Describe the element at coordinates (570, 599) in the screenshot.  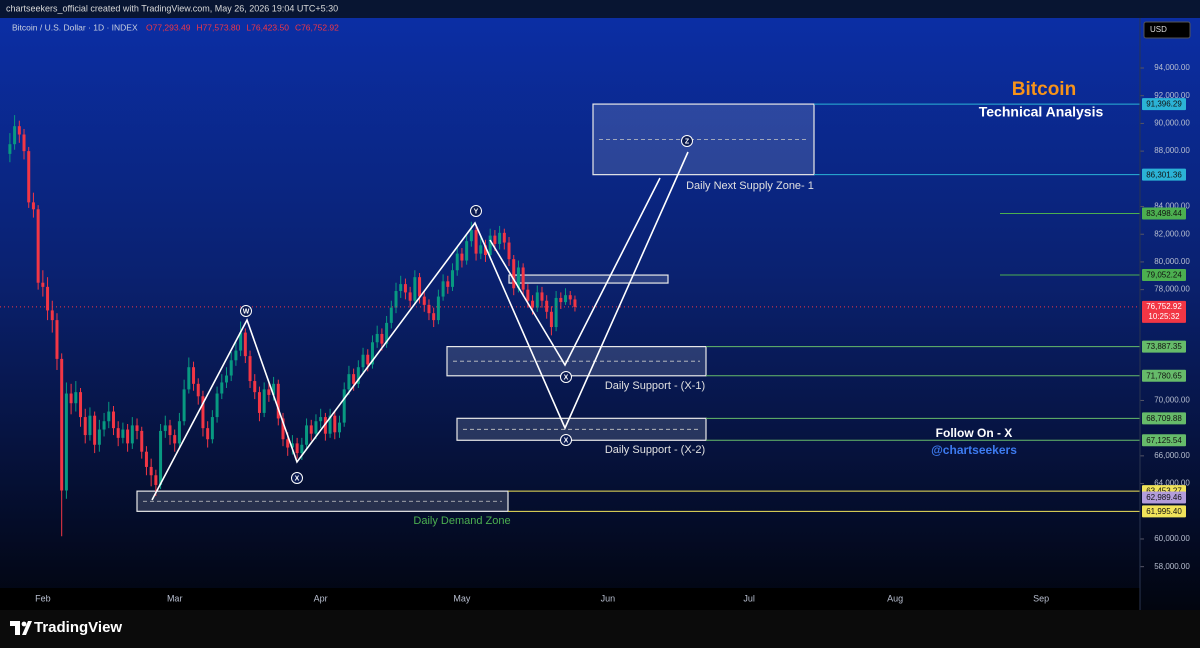
I see `time-axis` at that location.